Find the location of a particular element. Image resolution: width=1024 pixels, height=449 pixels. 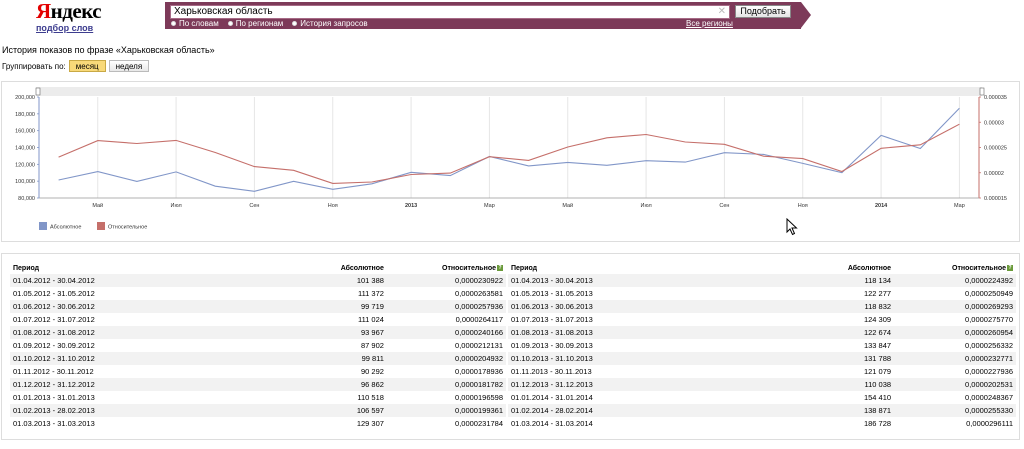

row-relative: 0,0000250949 is located at coordinates (955, 293).